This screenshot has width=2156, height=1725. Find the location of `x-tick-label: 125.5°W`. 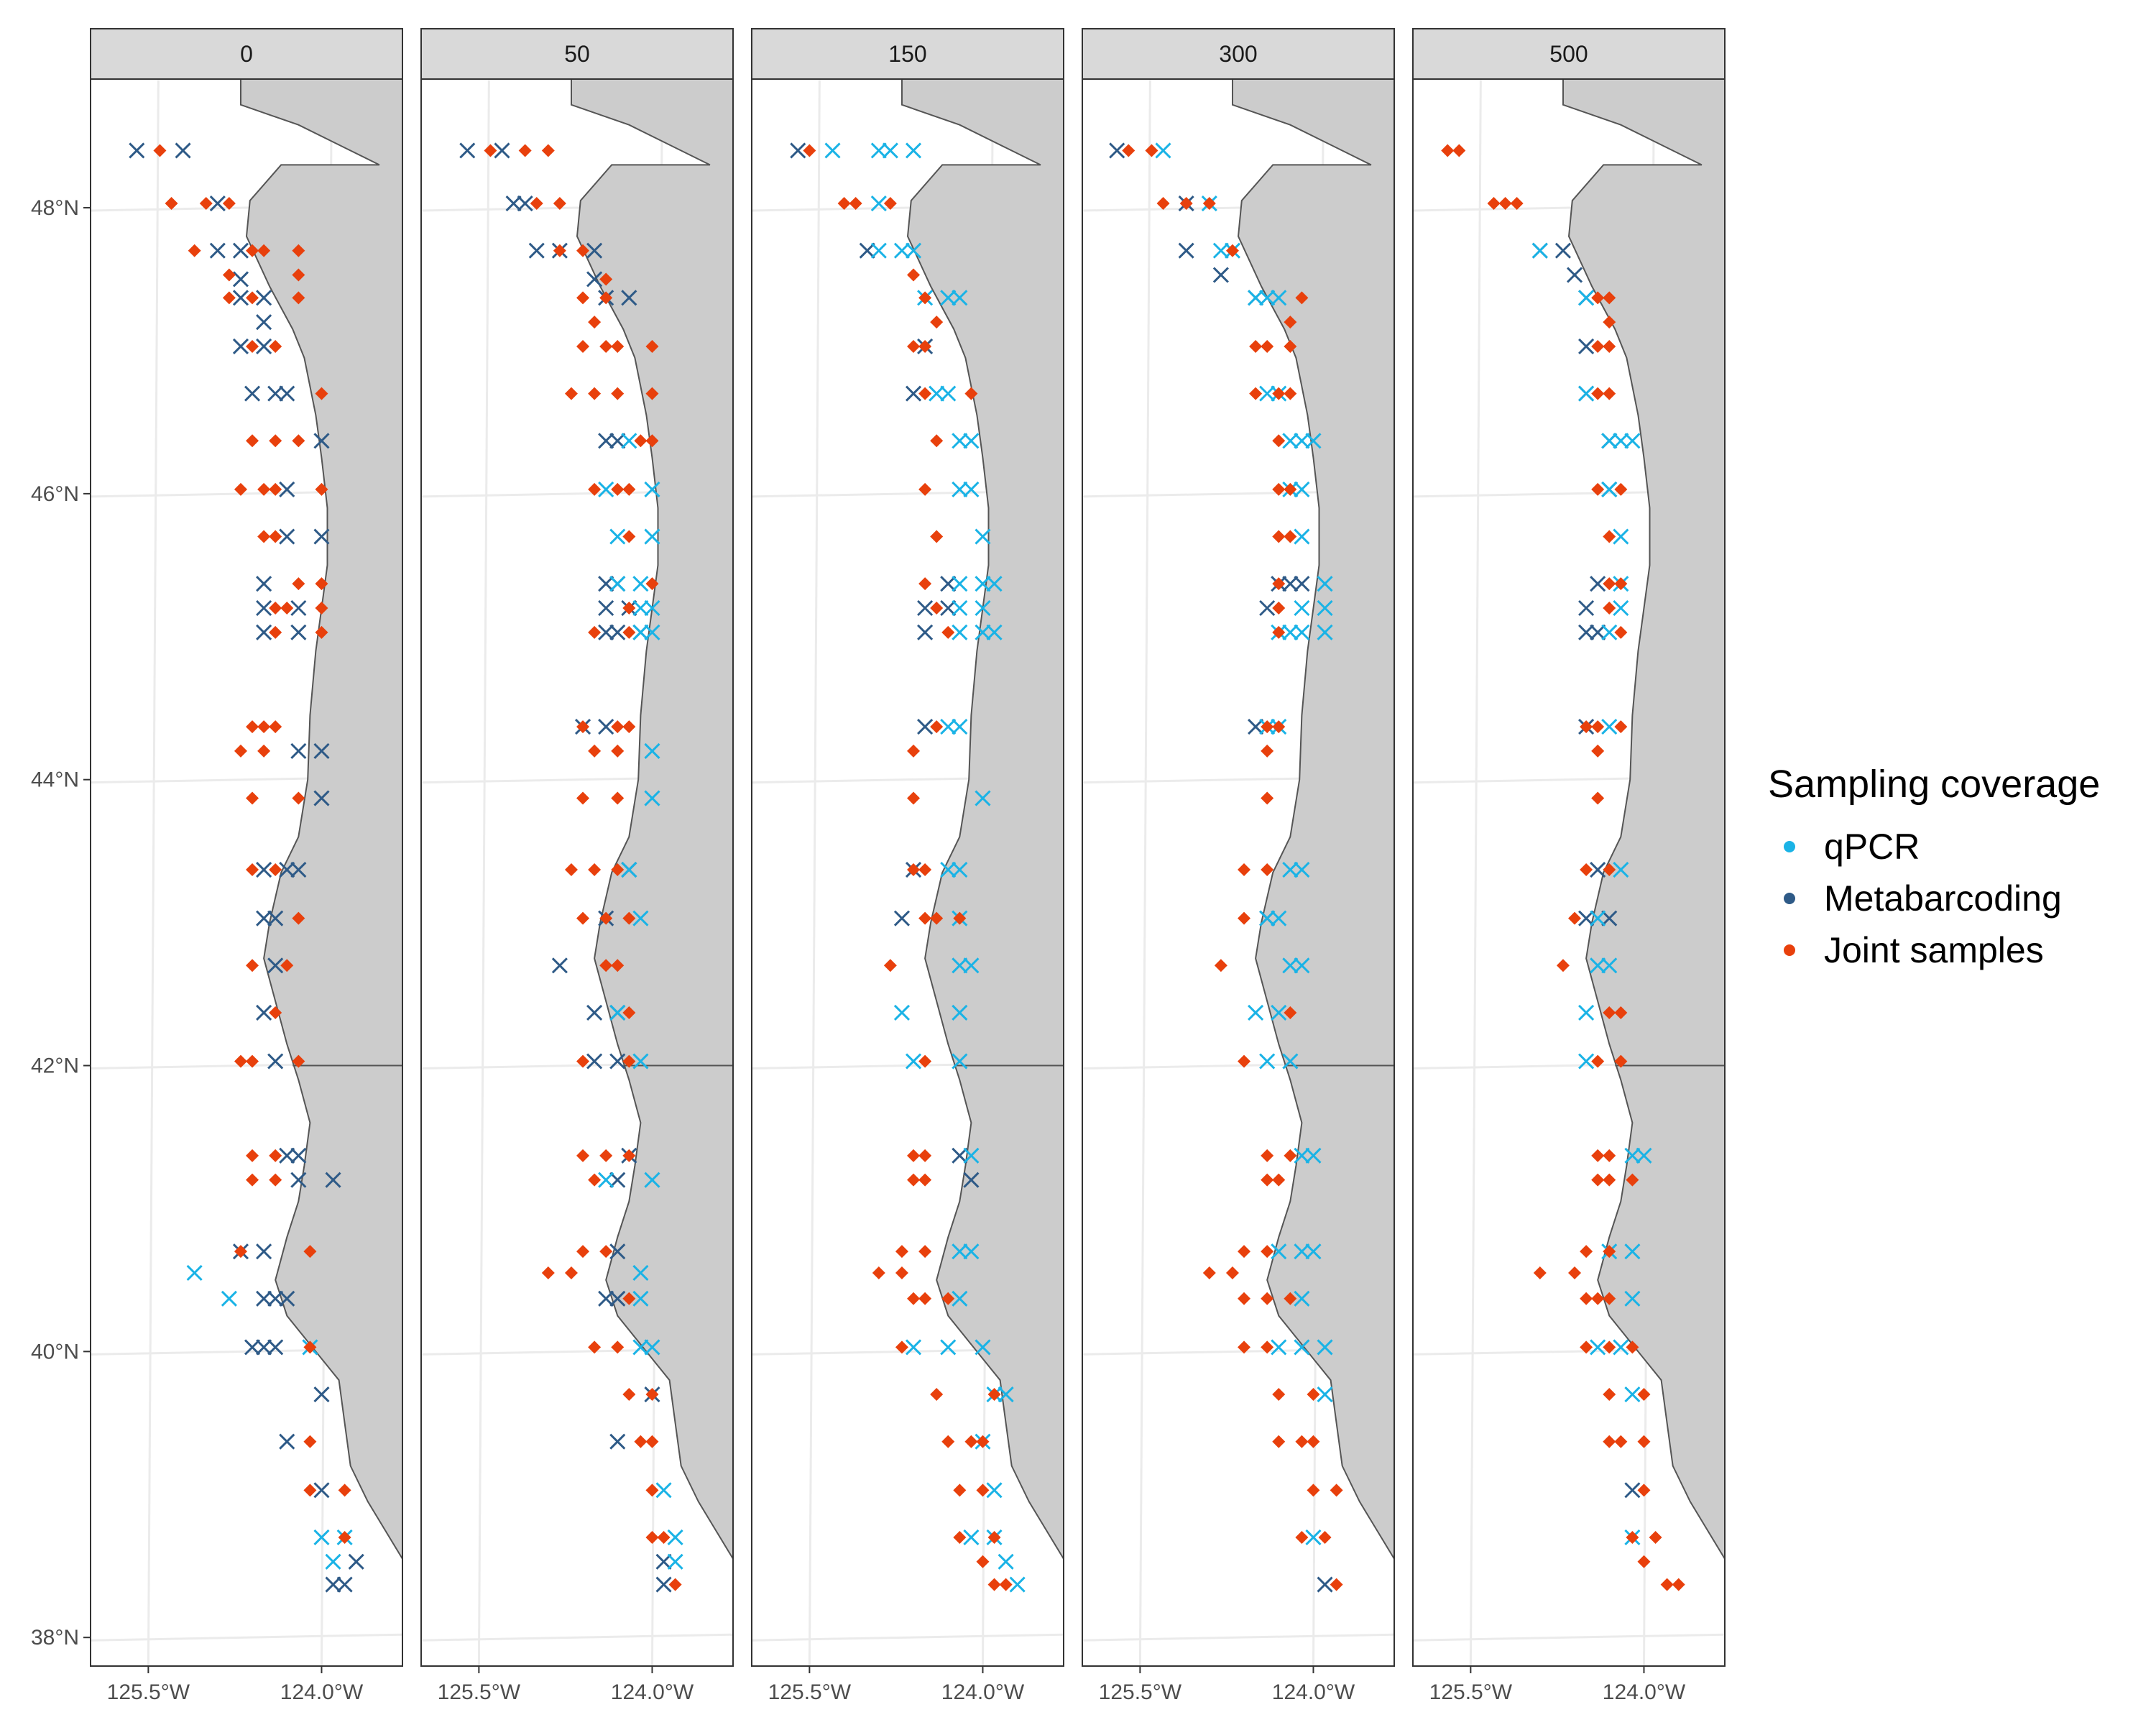

x-tick-label: 125.5°W is located at coordinates (810, 1692).